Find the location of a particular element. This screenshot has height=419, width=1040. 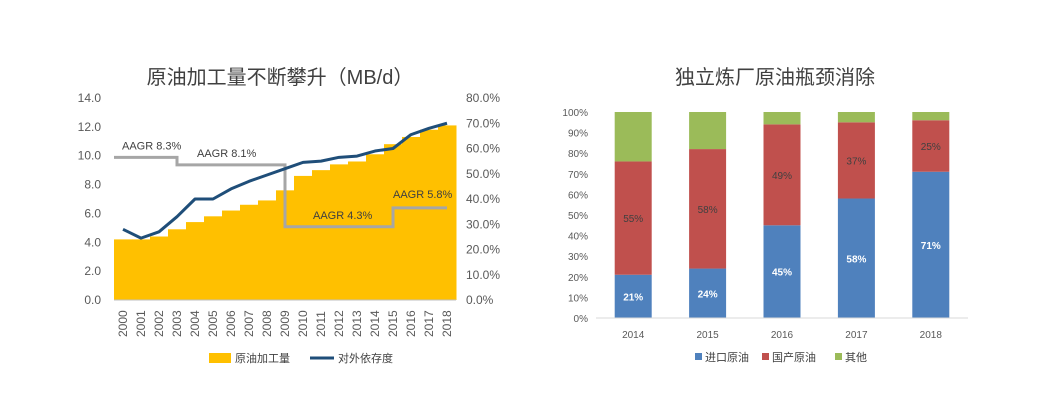

right-x-axis: 2014 2015 2016 2017 2018 is located at coordinates (782, 329).